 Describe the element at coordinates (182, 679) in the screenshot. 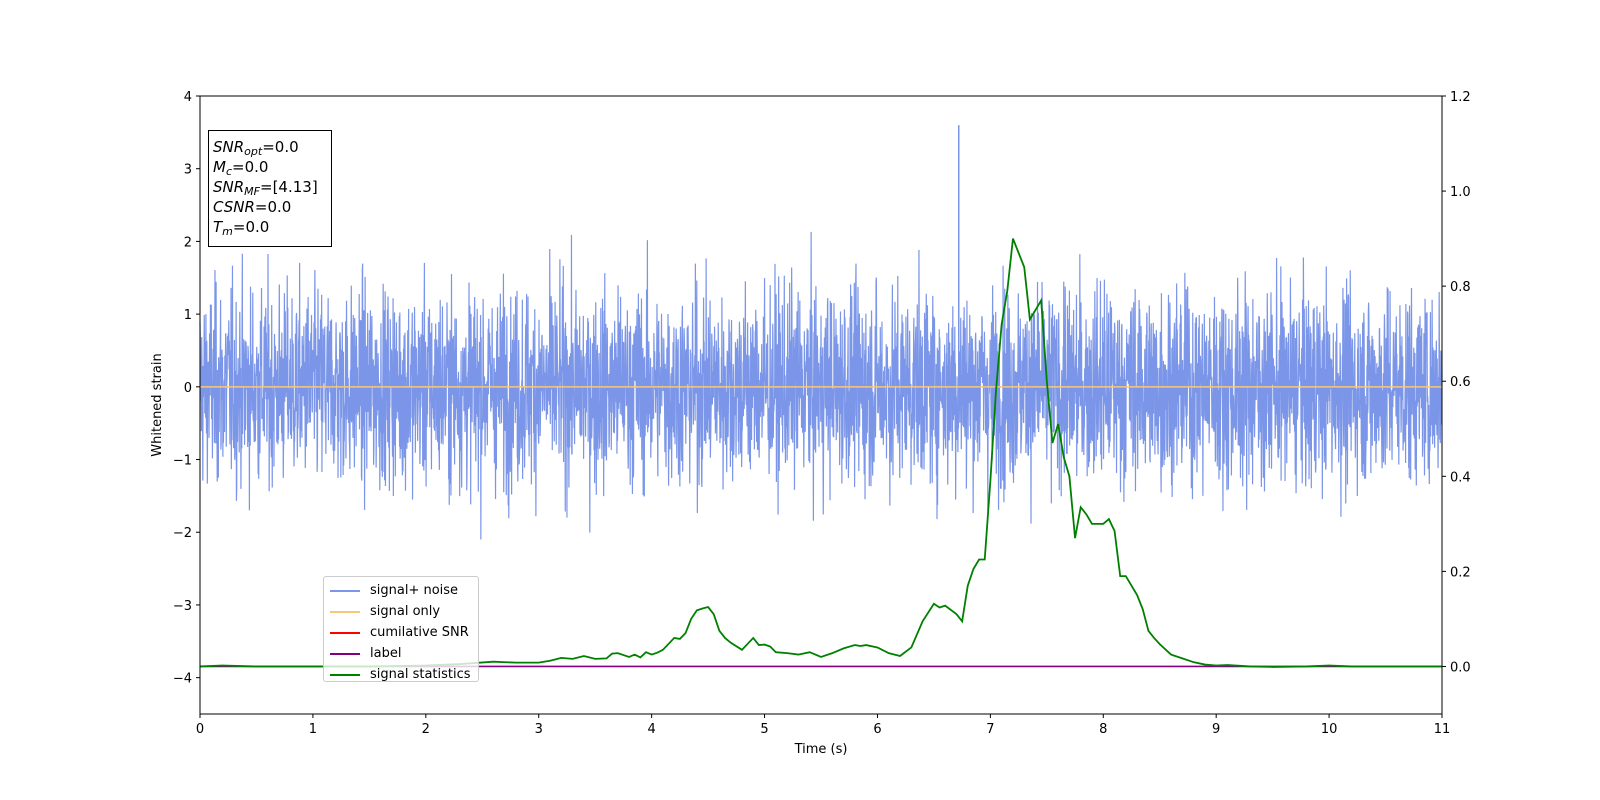

I see `y-tick-label: −4` at that location.